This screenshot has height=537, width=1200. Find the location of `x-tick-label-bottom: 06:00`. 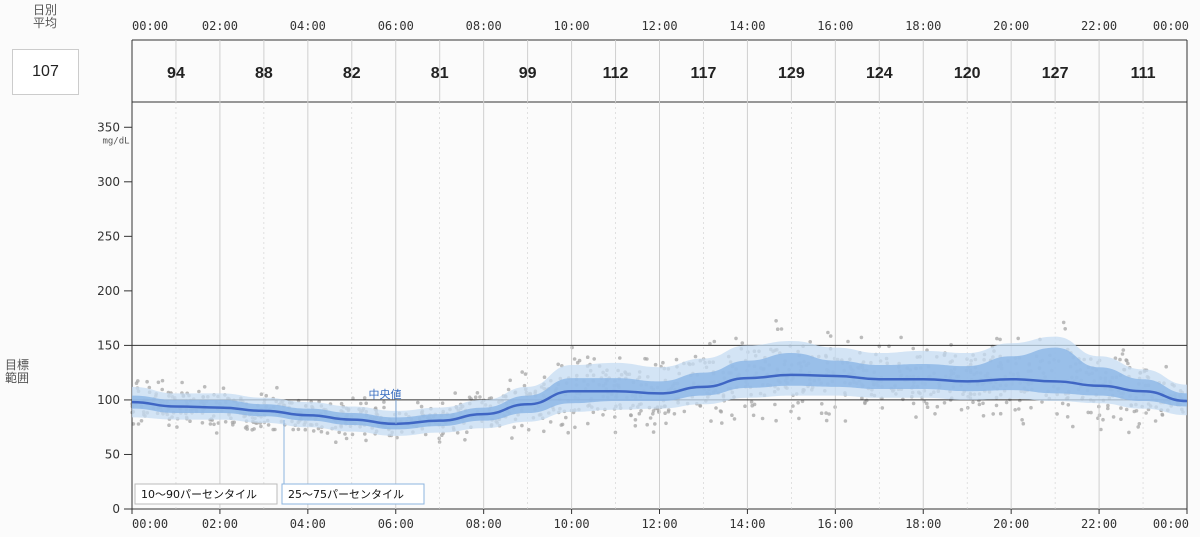

x-tick-label-bottom: 06:00 is located at coordinates (396, 524).